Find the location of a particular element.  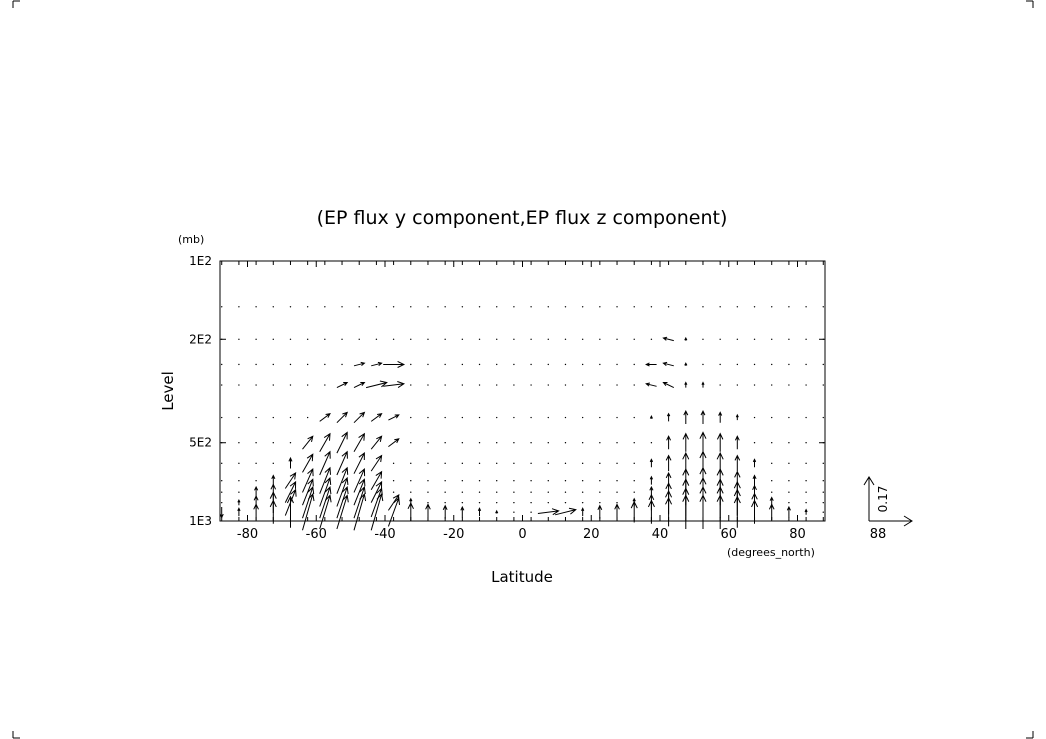

x-axis-units: (degrees_north) is located at coordinates (771, 552).